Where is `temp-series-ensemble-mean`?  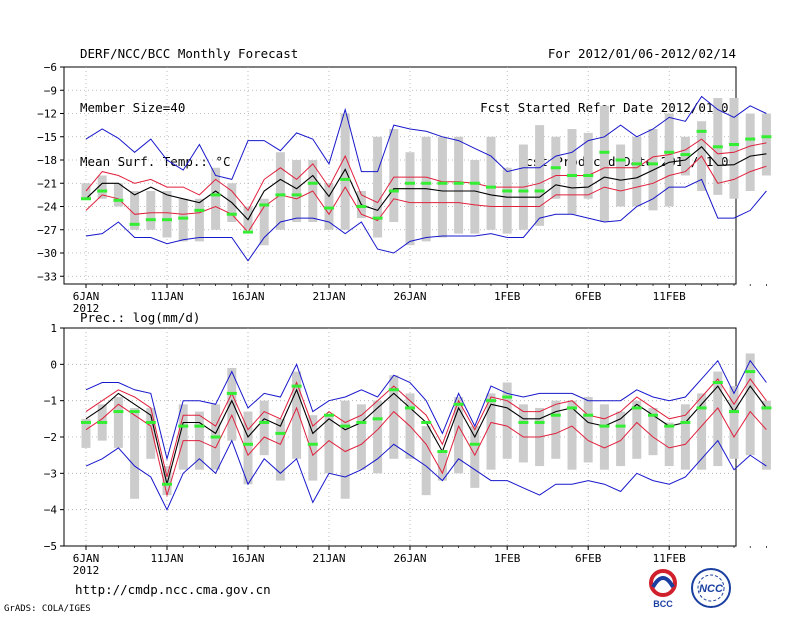
temp-series-ensemble-mean is located at coordinates (426, 183).